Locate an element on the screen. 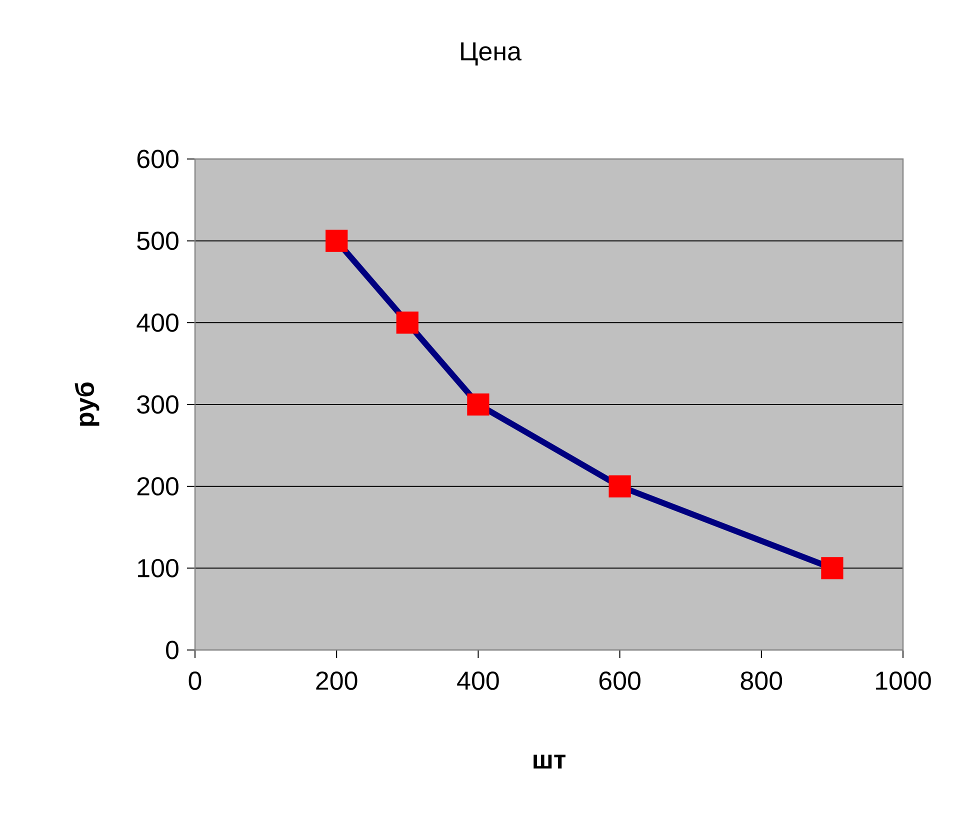  x-tick-label: 0 is located at coordinates (195, 681).